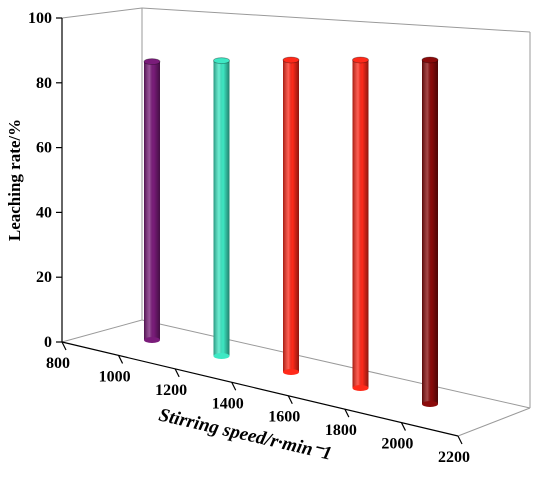 This screenshot has width=550, height=486. What do you see at coordinates (245, 435) in the screenshot?
I see `x-axis-label: Stirring speed/r·min⁻1` at bounding box center [245, 435].